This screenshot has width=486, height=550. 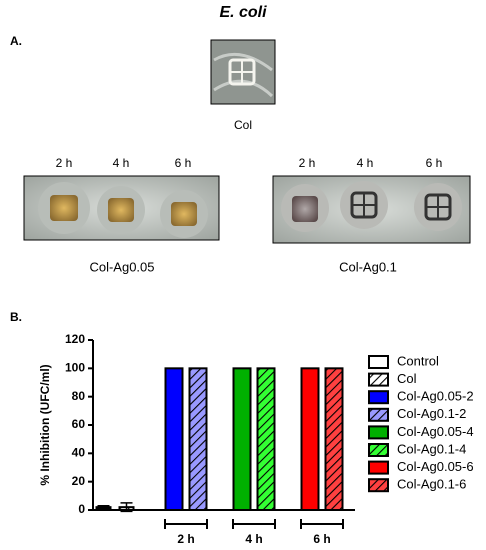 I want to click on x-tick-label: 4 h, so click(x=253, y=539).